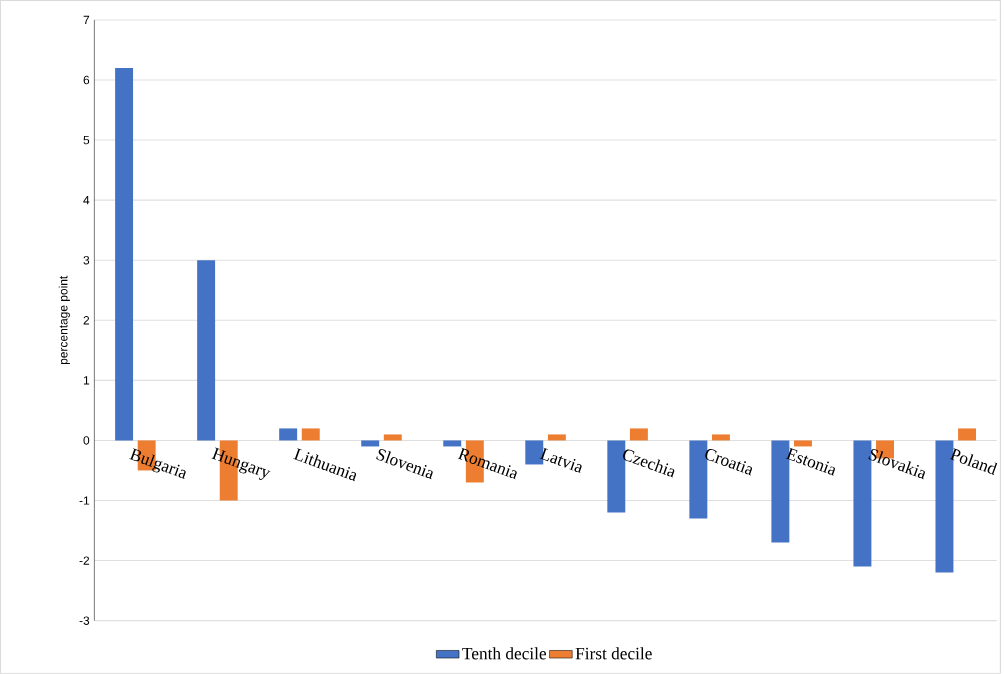  I want to click on y-tick-label: 3, so click(86, 260).